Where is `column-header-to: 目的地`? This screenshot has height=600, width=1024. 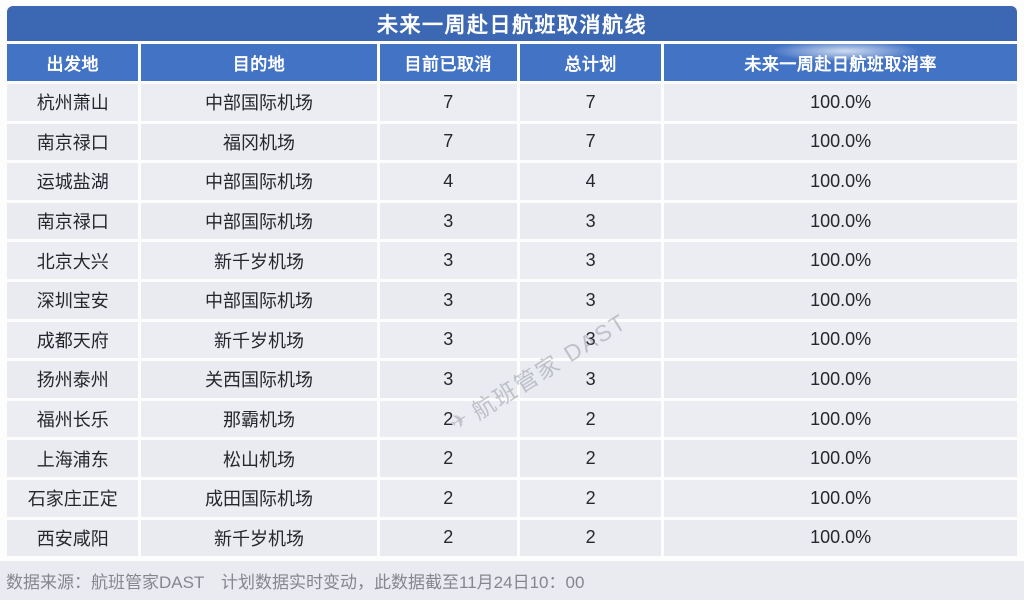
column-header-to: 目的地 is located at coordinates (259, 62).